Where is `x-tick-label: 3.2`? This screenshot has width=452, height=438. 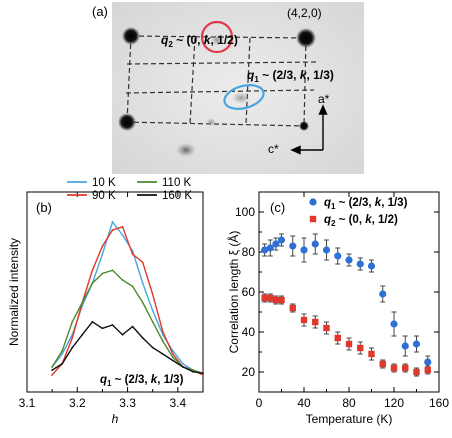 x-tick-label: 3.2 is located at coordinates (77, 403).